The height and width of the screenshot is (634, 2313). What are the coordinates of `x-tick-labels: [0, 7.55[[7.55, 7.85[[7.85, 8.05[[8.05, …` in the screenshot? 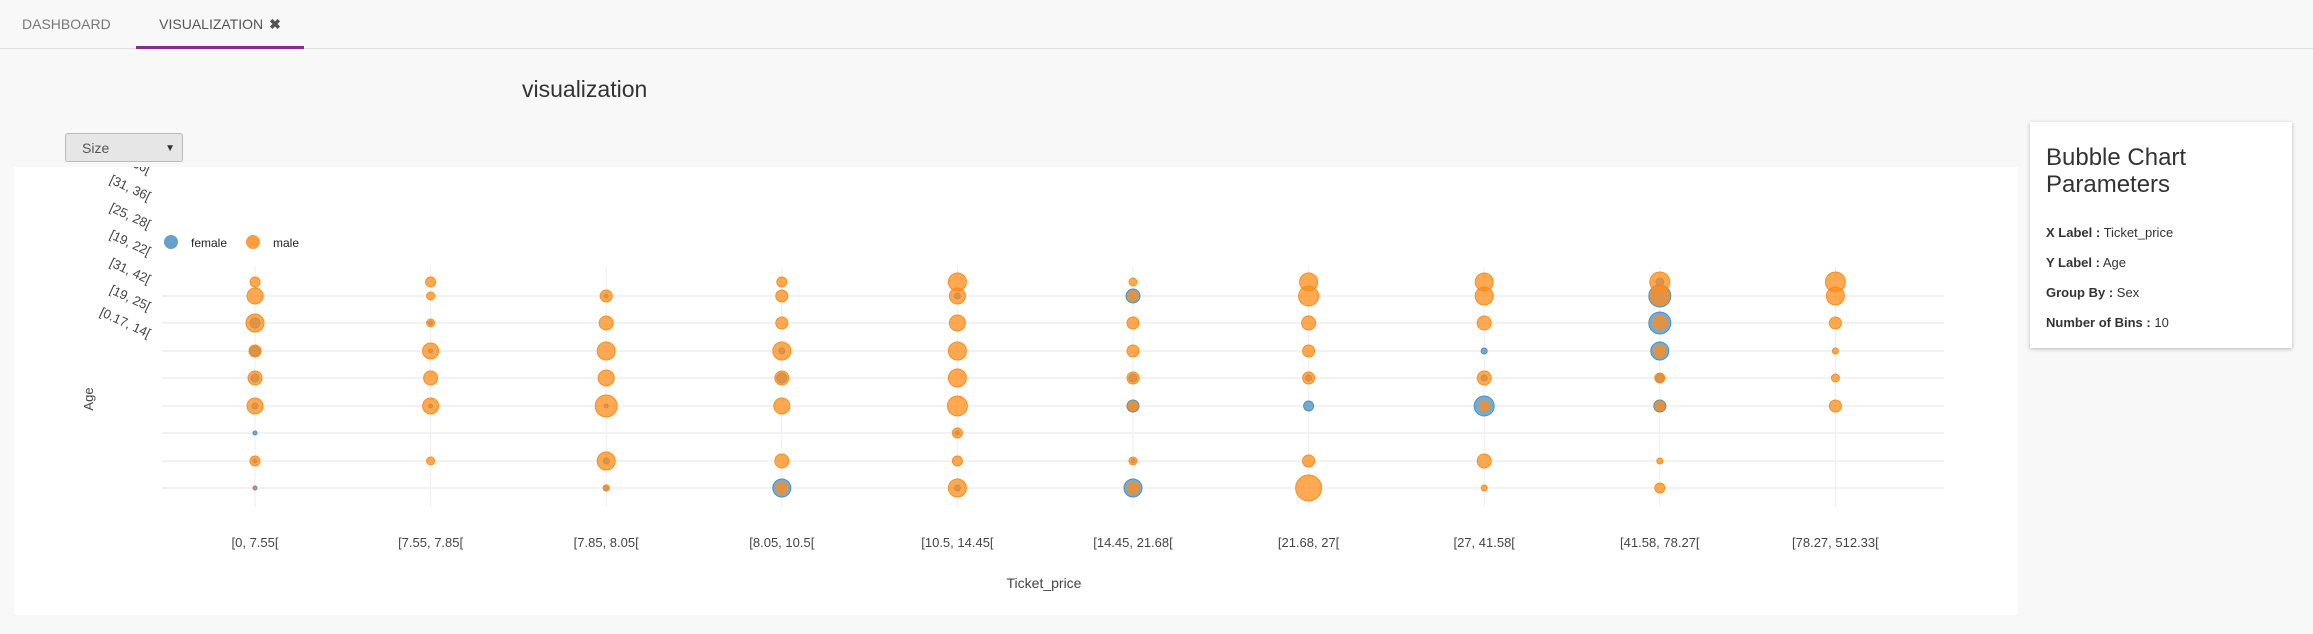 It's located at (1056, 542).